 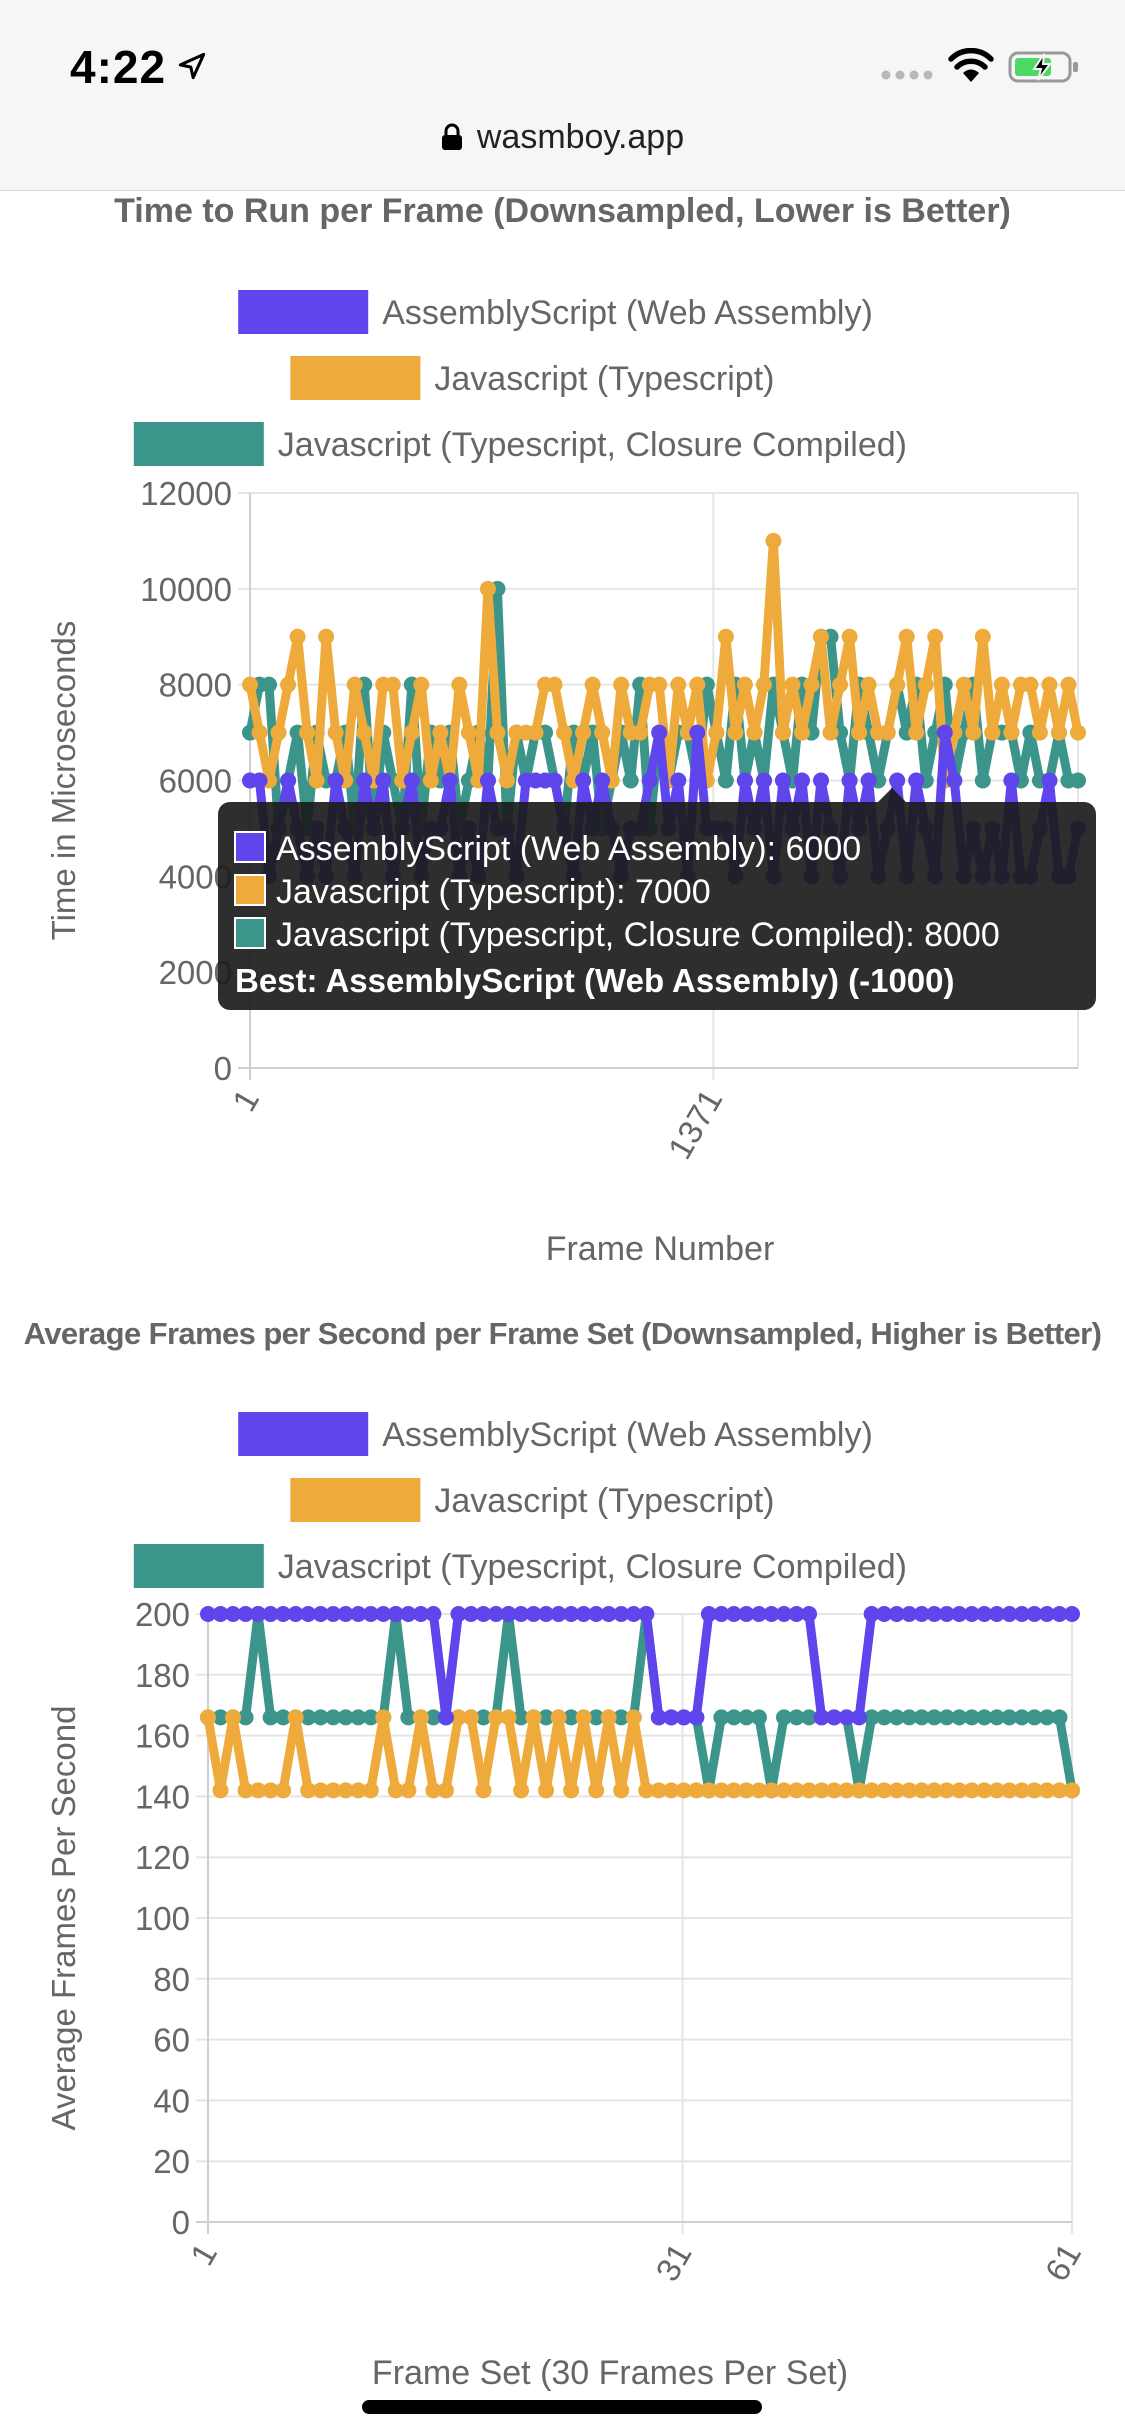 I want to click on battery-charging-icon, so click(x=1043, y=67).